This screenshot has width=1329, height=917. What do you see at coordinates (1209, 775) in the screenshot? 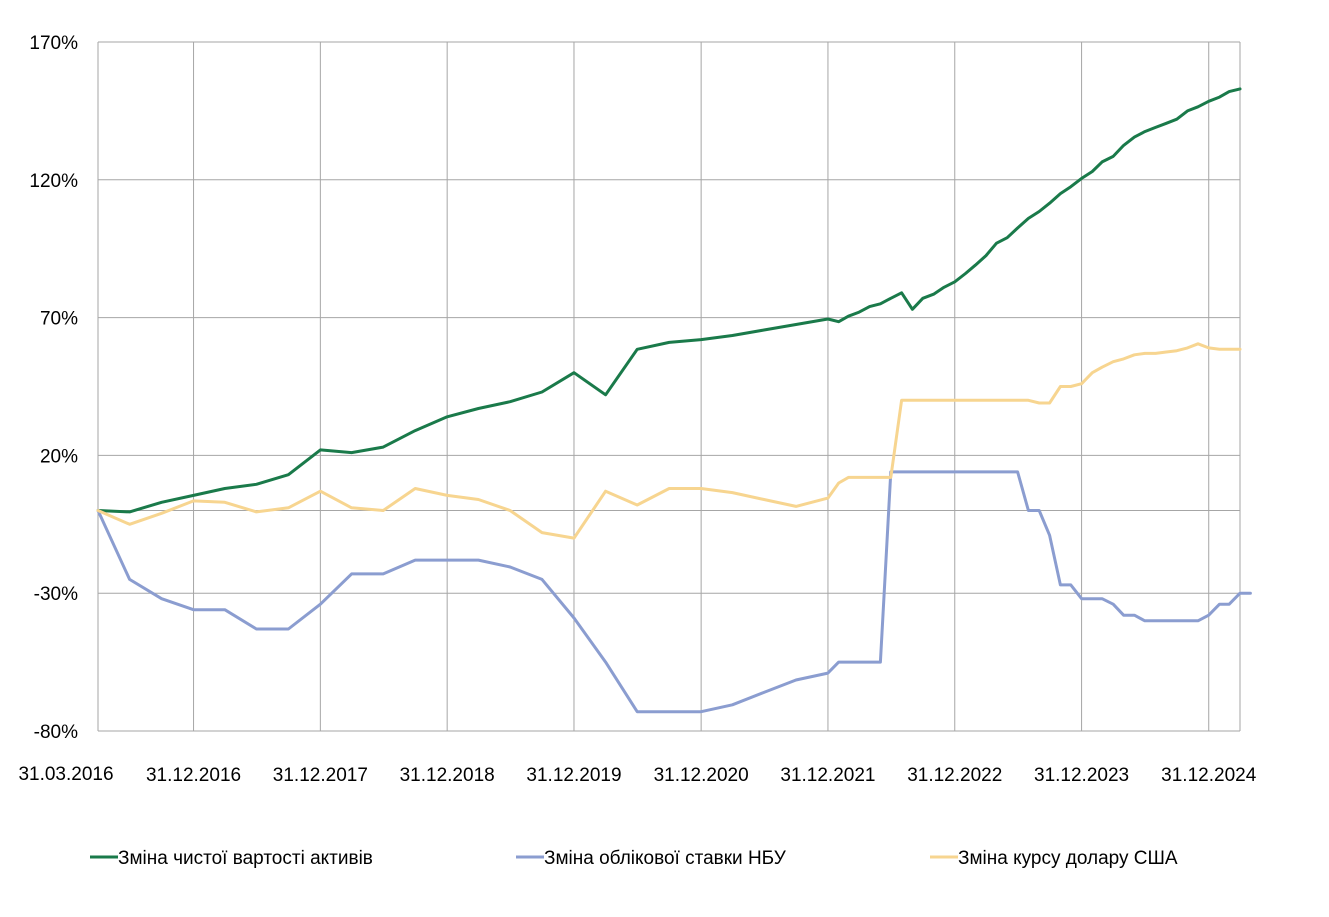
I see `x-tick-label: 31.12.2024` at bounding box center [1209, 775].